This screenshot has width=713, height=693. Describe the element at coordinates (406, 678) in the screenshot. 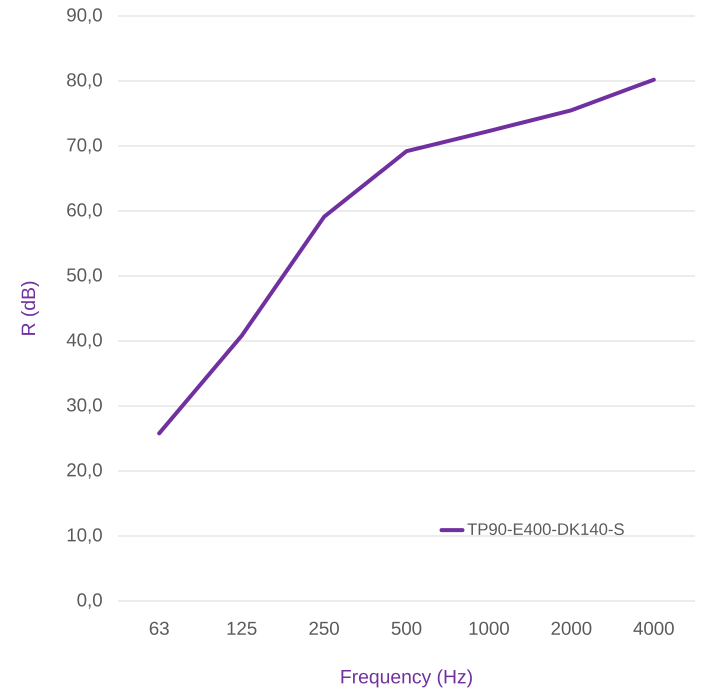

I see `x-axis-title: Frequency (Hz)` at that location.